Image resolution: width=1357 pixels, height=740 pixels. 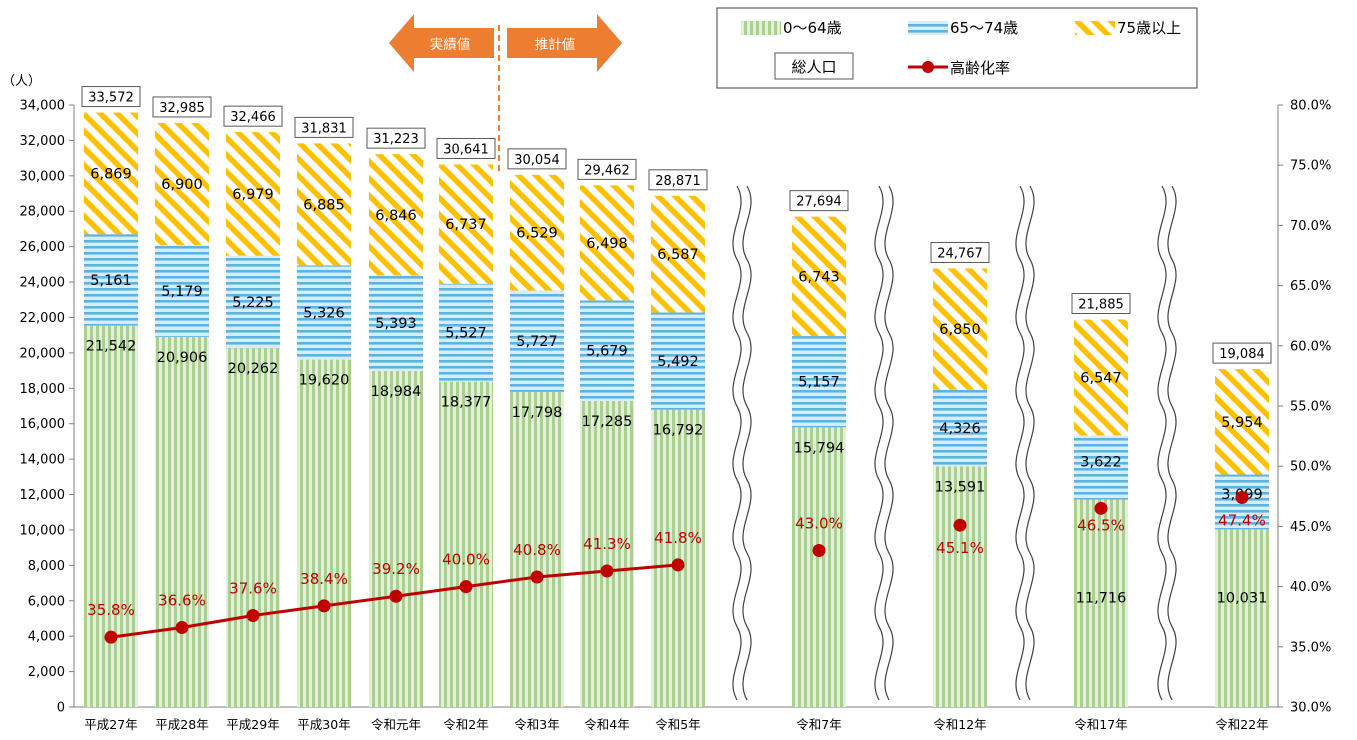 I want to click on category-label: 令和7年, so click(x=818, y=724).